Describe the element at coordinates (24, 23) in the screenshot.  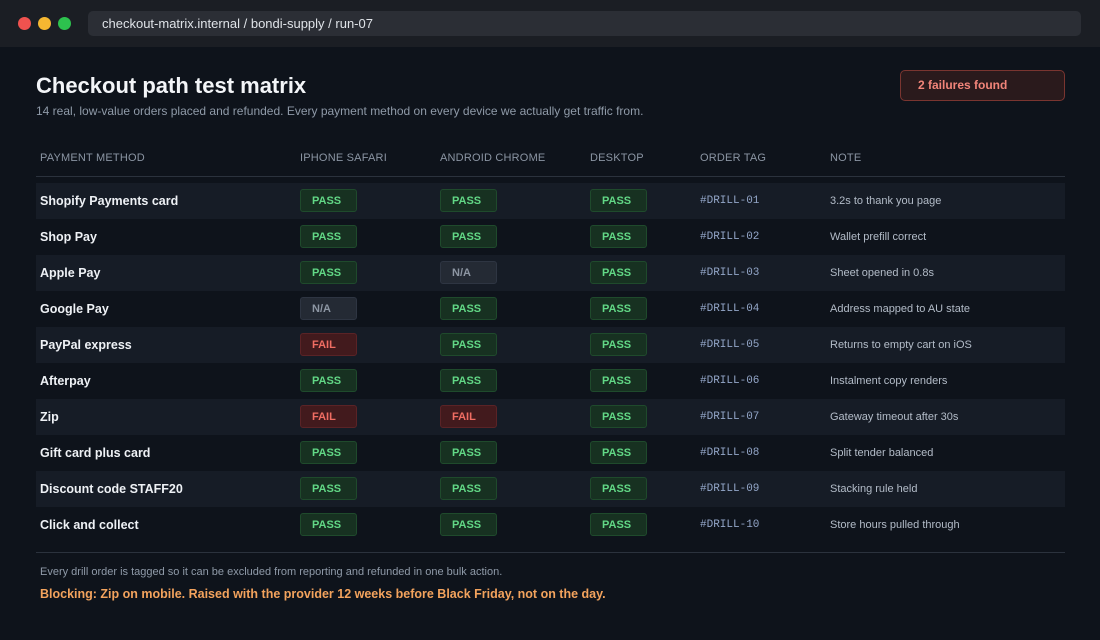
I see `close-window-icon` at that location.